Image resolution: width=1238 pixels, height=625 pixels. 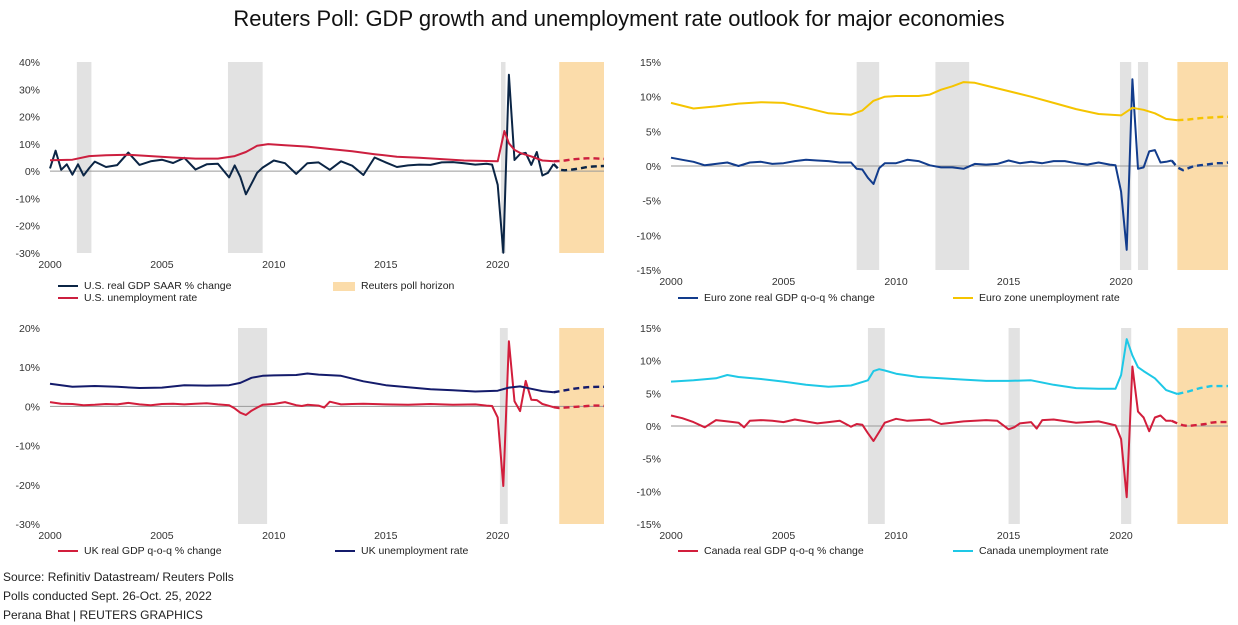 I want to click on credit-note: Perana Bhat | REUTERS GRAPHICS, so click(x=103, y=615).